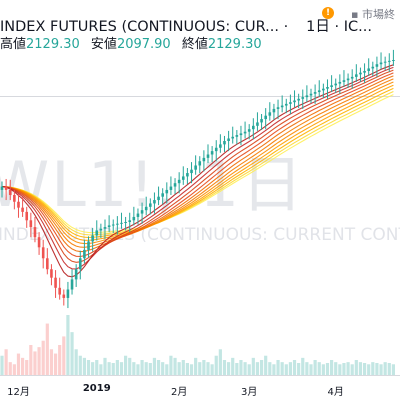 This screenshot has height=401, width=400. I want to click on market-status-text: ▪ 市場終, so click(373, 14).